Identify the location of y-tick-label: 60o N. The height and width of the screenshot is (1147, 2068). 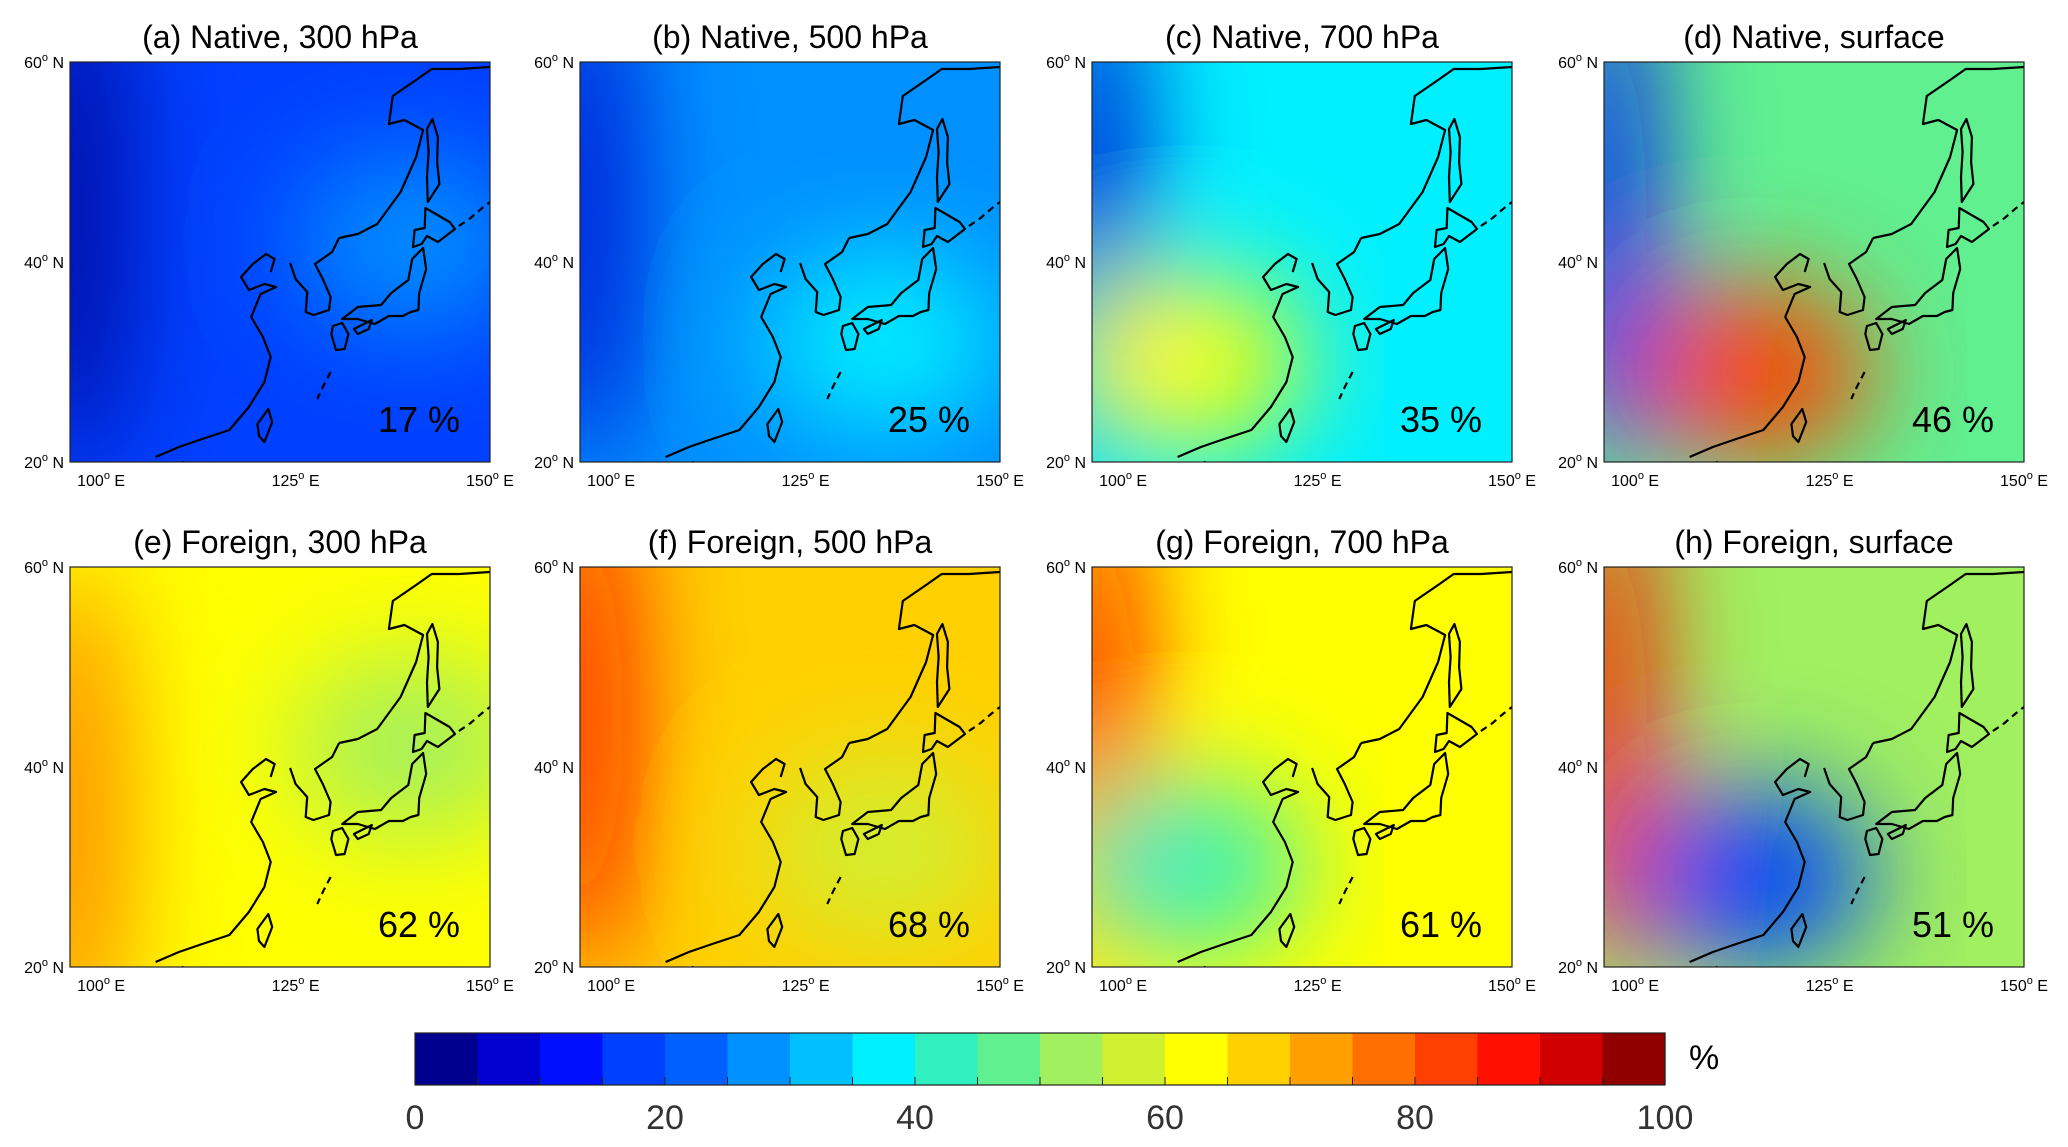
(1066, 62).